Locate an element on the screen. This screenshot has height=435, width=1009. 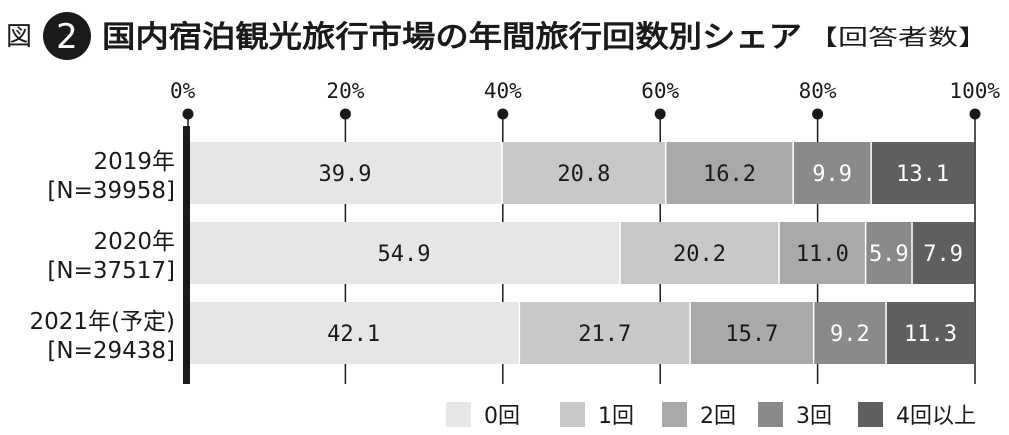
bar-value-label: 5.9 is located at coordinates (889, 254).